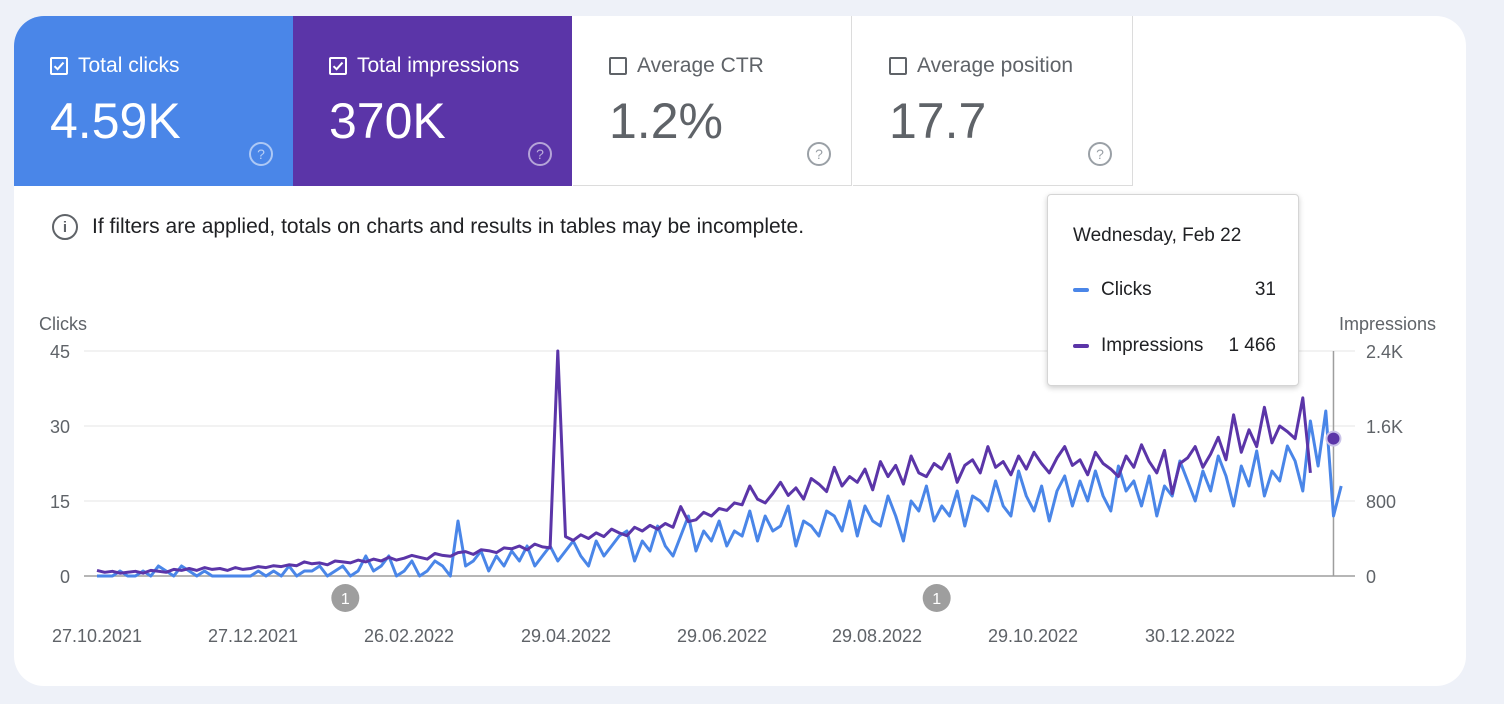  What do you see at coordinates (129, 65) in the screenshot?
I see `metric-label: Total clicks` at bounding box center [129, 65].